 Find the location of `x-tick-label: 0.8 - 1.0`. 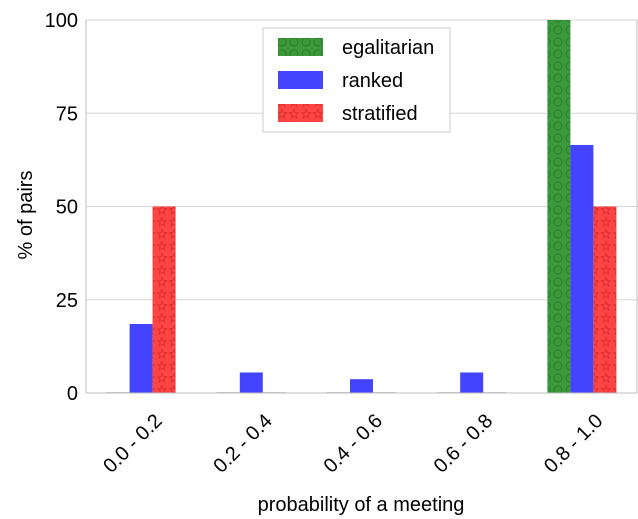

x-tick-label: 0.8 - 1.0 is located at coordinates (573, 443).